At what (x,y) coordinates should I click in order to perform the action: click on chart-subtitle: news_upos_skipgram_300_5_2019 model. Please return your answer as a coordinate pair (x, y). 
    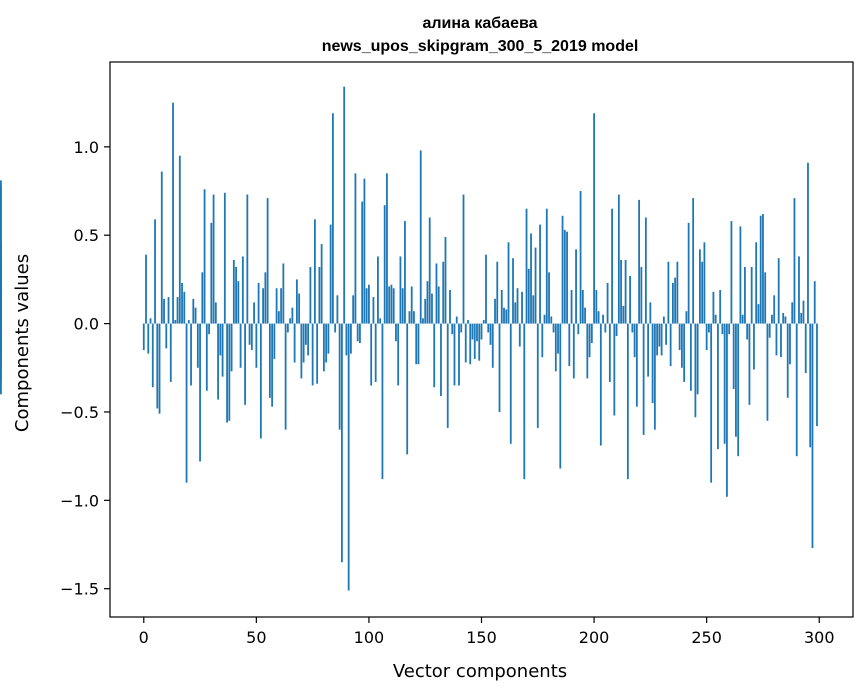
    Looking at the image, I should click on (480, 46).